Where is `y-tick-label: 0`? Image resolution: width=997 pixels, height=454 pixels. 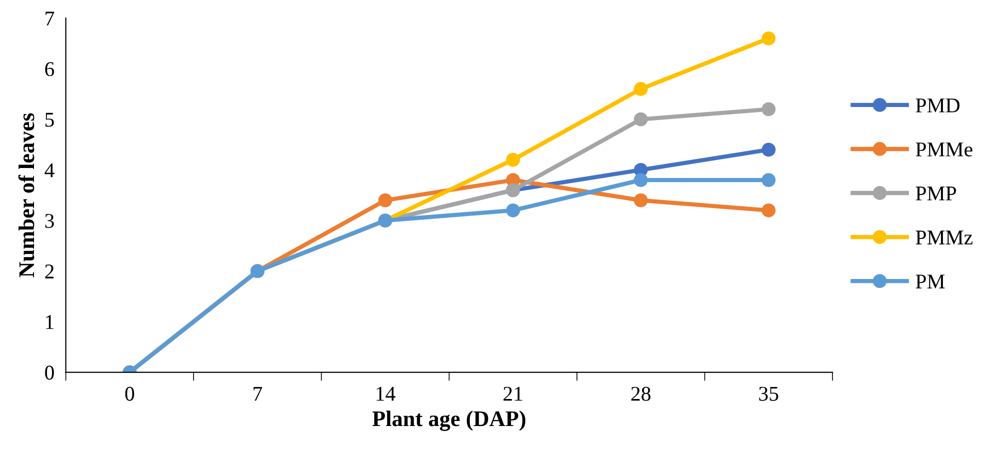
y-tick-label: 0 is located at coordinates (49, 373).